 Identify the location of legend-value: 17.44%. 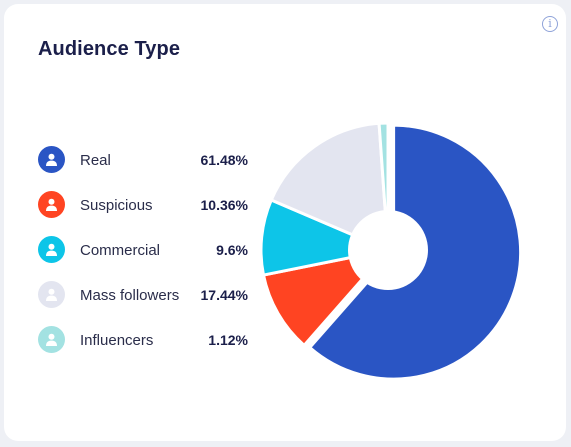
(224, 295).